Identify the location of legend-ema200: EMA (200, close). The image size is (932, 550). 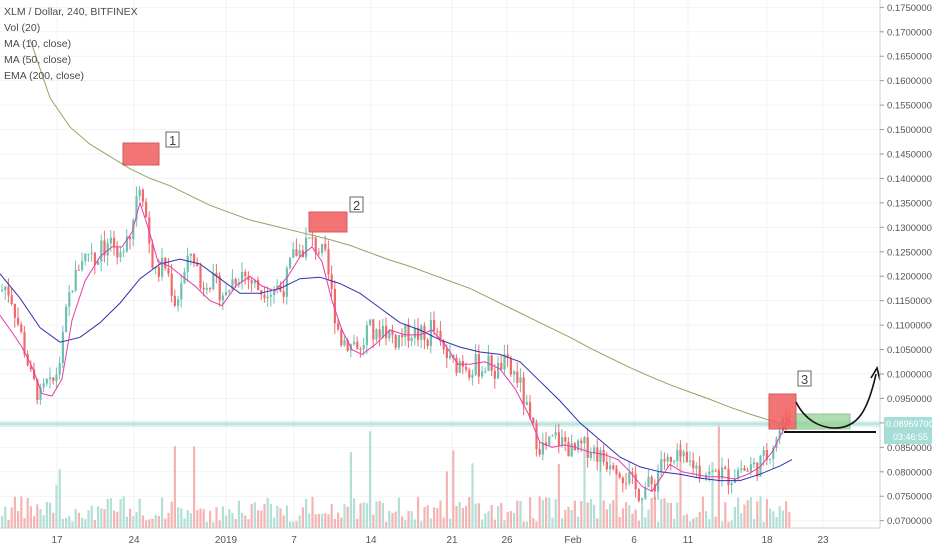
(44, 76).